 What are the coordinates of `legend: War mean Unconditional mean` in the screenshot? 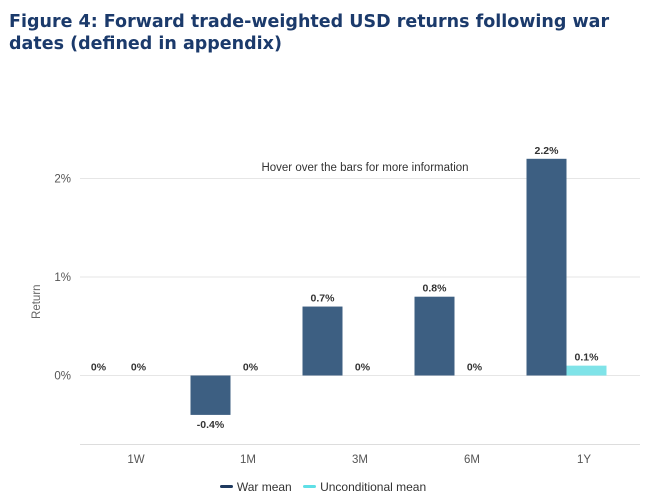 It's located at (323, 487).